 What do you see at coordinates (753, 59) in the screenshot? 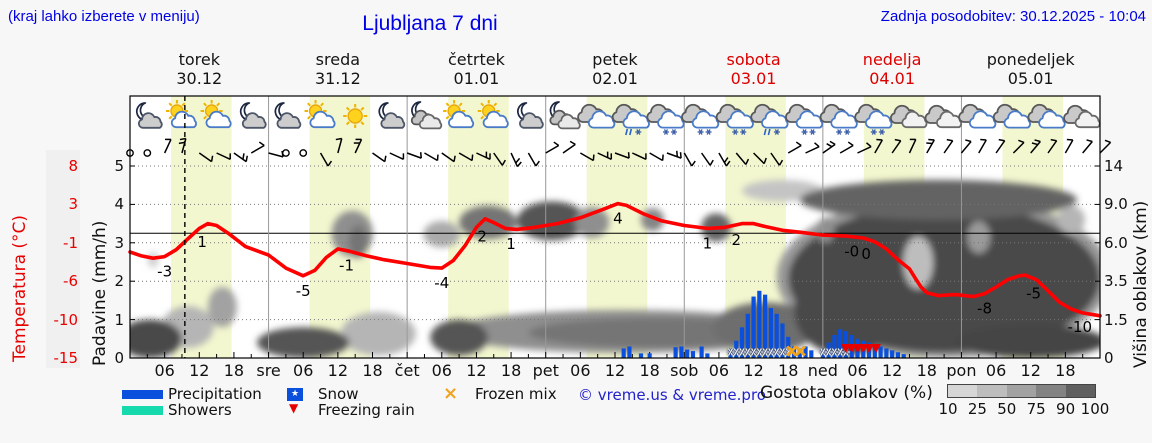
I see `day-name: sobota` at bounding box center [753, 59].